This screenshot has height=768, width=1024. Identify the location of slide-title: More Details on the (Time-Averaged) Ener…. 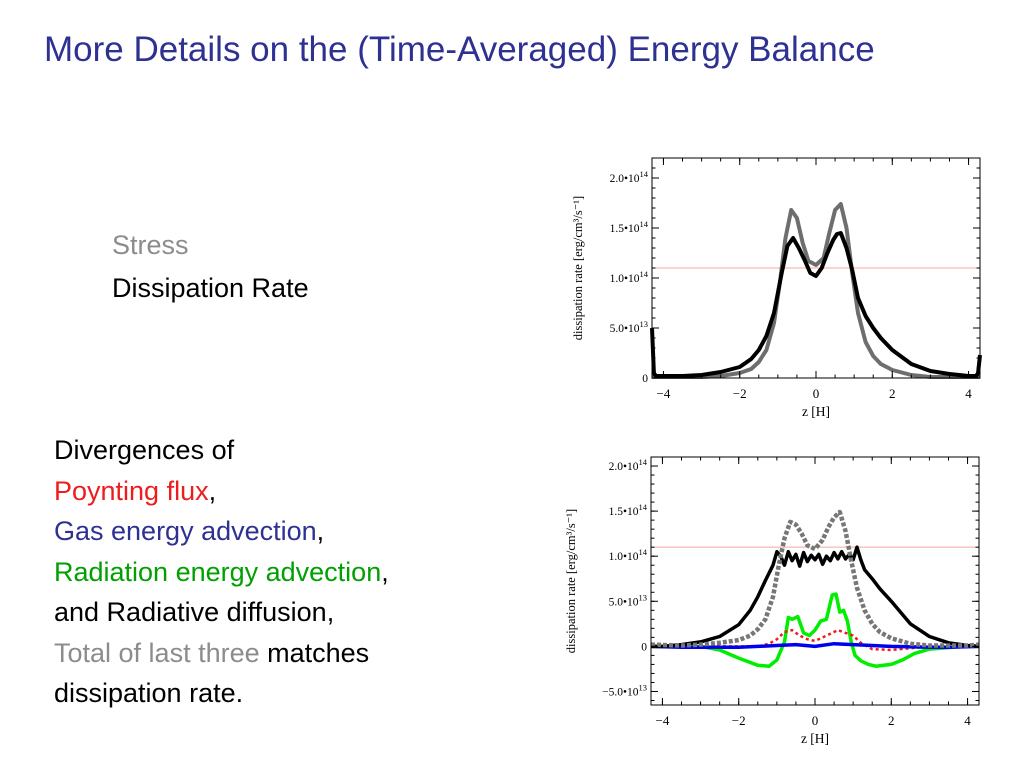
(459, 49).